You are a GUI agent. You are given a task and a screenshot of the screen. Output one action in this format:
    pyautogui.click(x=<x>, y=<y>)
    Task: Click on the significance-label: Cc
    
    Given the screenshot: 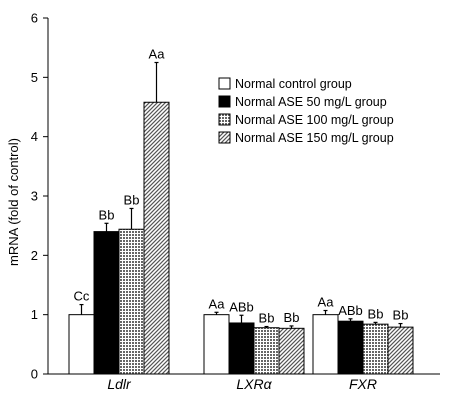 What is the action you would take?
    pyautogui.click(x=82, y=296)
    